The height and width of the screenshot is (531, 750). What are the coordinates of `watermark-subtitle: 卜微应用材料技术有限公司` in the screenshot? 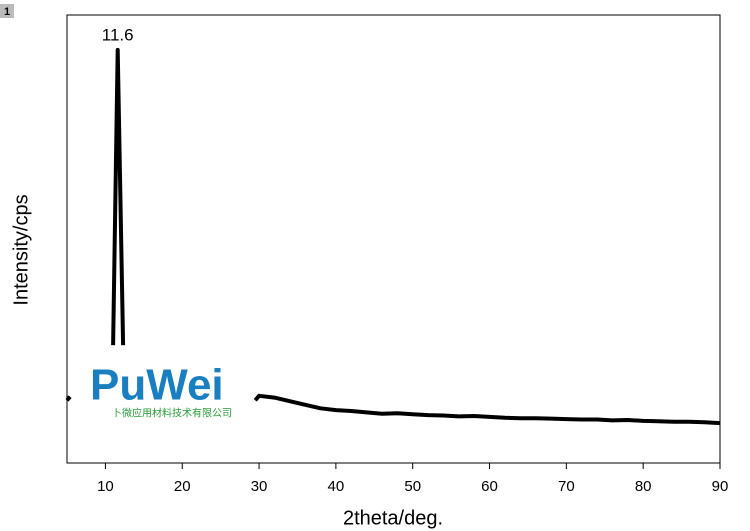 It's located at (172, 413).